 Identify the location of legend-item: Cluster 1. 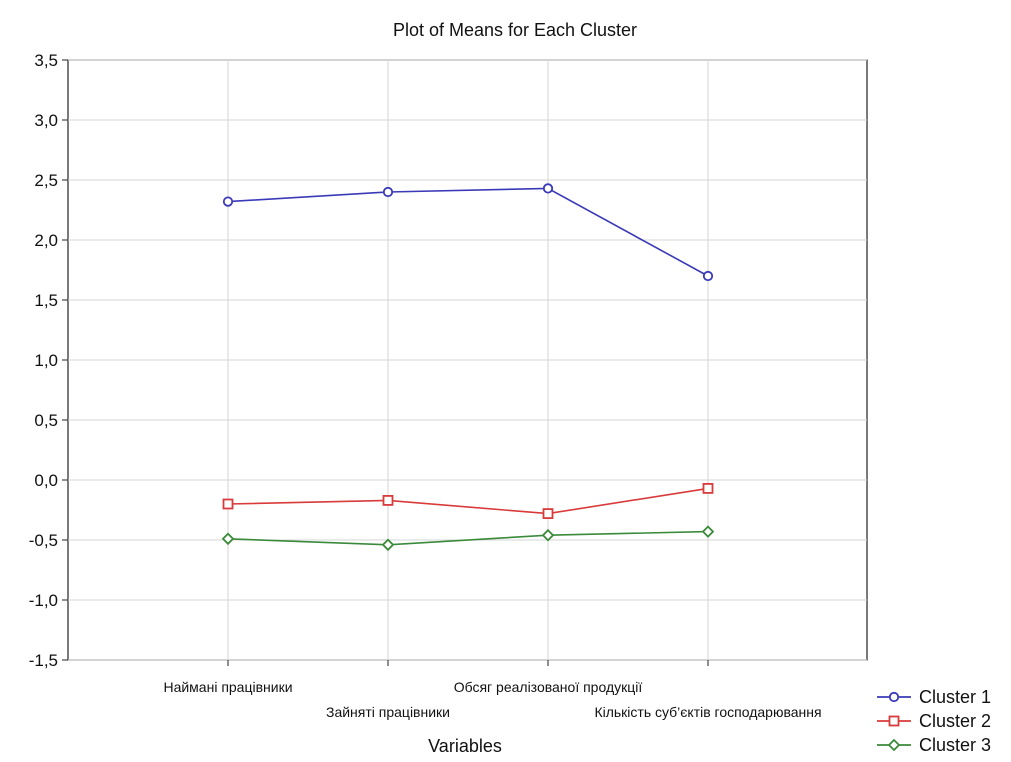
(934, 697).